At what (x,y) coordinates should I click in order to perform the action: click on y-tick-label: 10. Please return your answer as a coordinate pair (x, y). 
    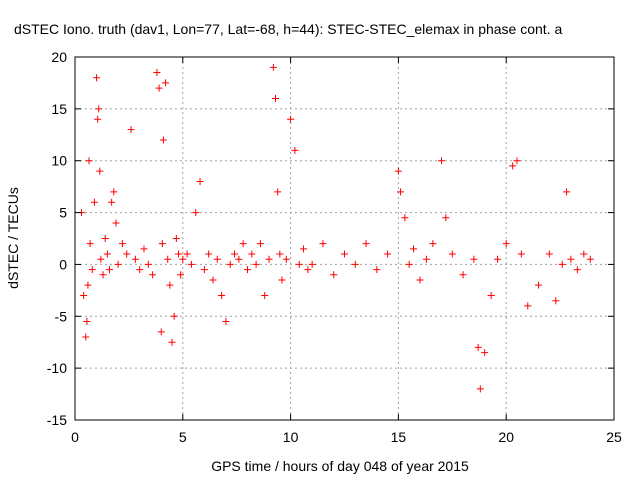
    Looking at the image, I should click on (59, 161).